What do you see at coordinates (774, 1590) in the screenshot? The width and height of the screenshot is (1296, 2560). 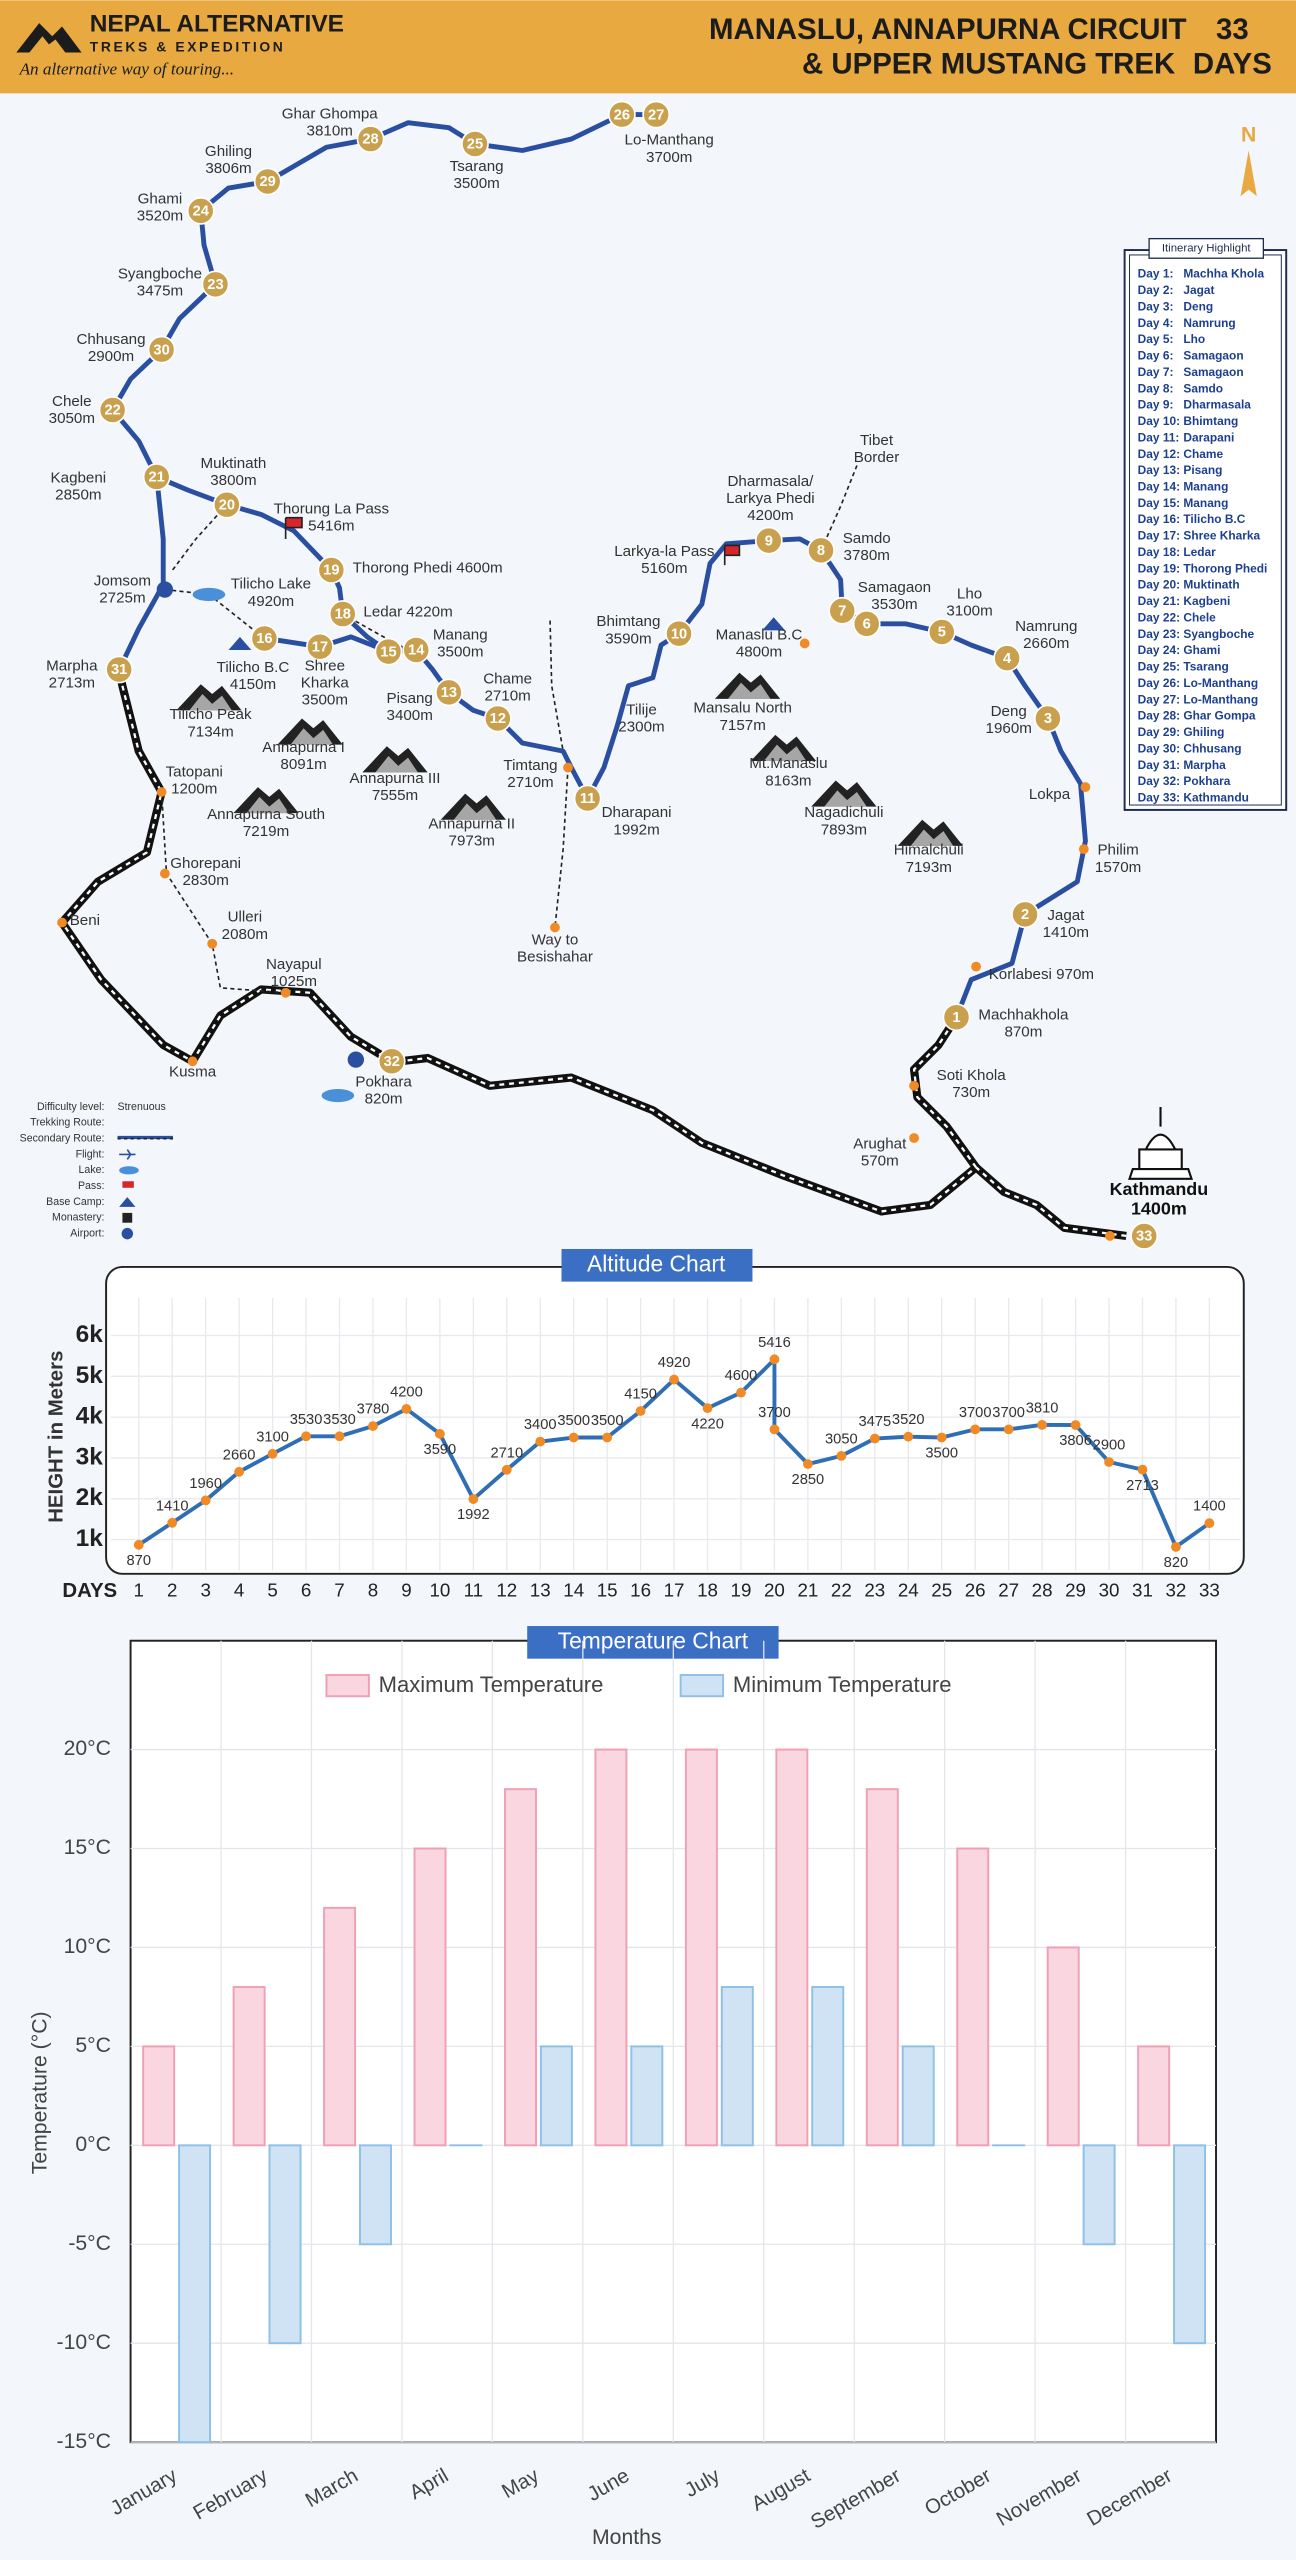 I see `x-tick-label: 20` at bounding box center [774, 1590].